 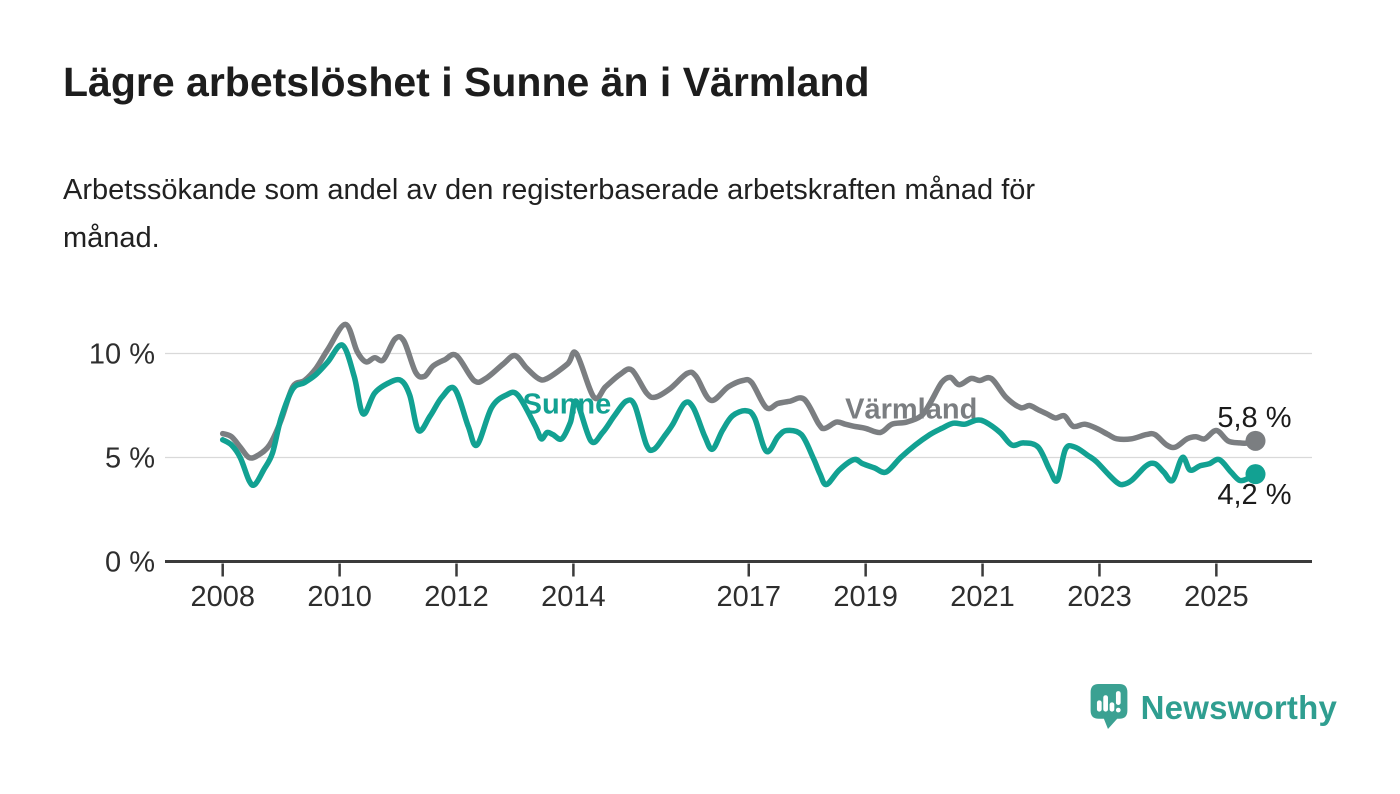 What do you see at coordinates (1216, 597) in the screenshot?
I see `x-tick-label-2025: 2025` at bounding box center [1216, 597].